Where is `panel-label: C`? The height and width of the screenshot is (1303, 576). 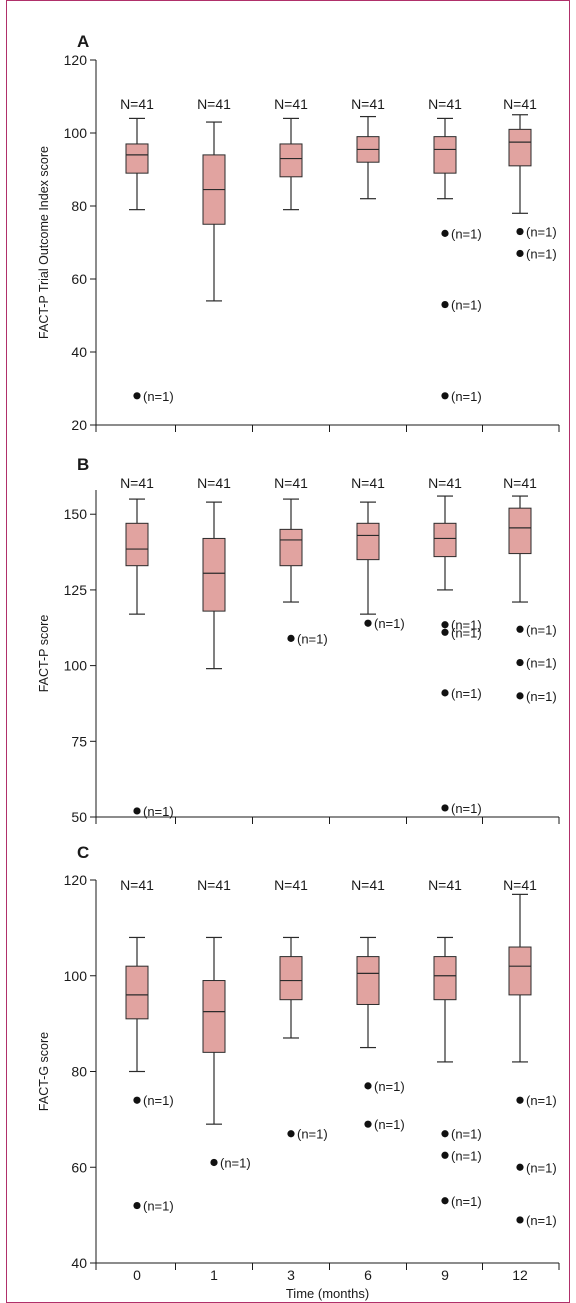
panel-label: C is located at coordinates (83, 852).